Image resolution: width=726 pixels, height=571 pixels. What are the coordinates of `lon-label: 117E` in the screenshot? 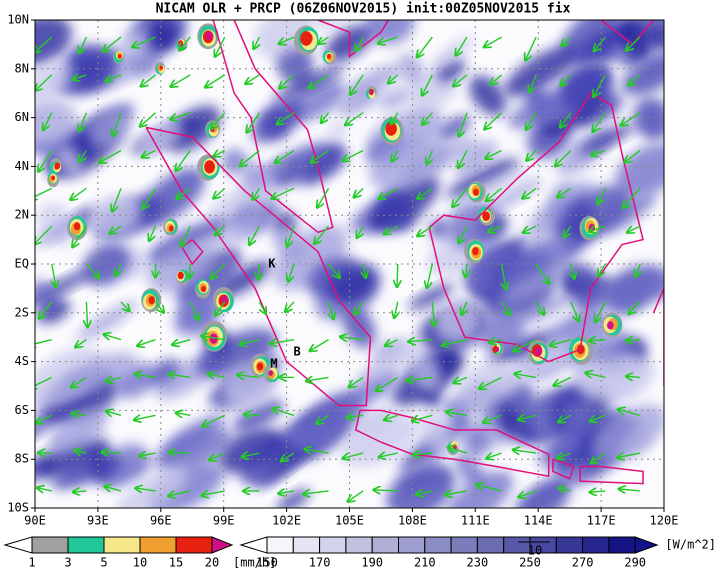 It's located at (601, 521).